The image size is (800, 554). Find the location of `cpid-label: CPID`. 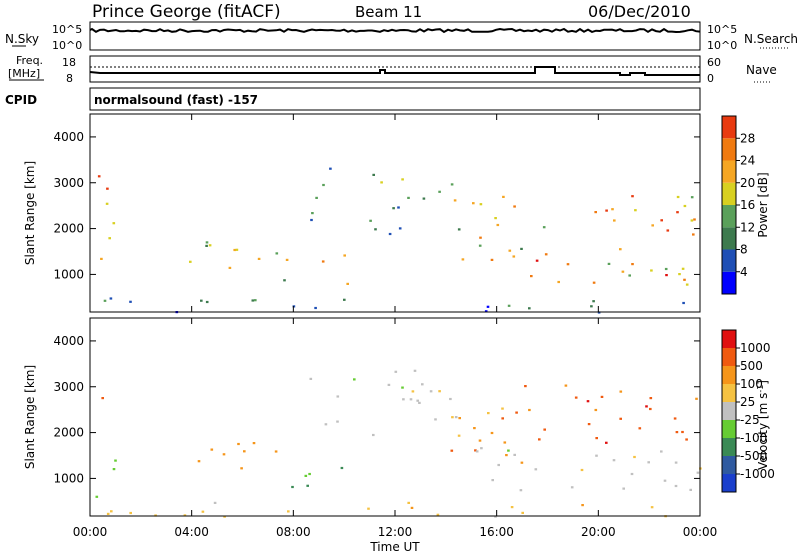

cpid-label: CPID is located at coordinates (21, 100).